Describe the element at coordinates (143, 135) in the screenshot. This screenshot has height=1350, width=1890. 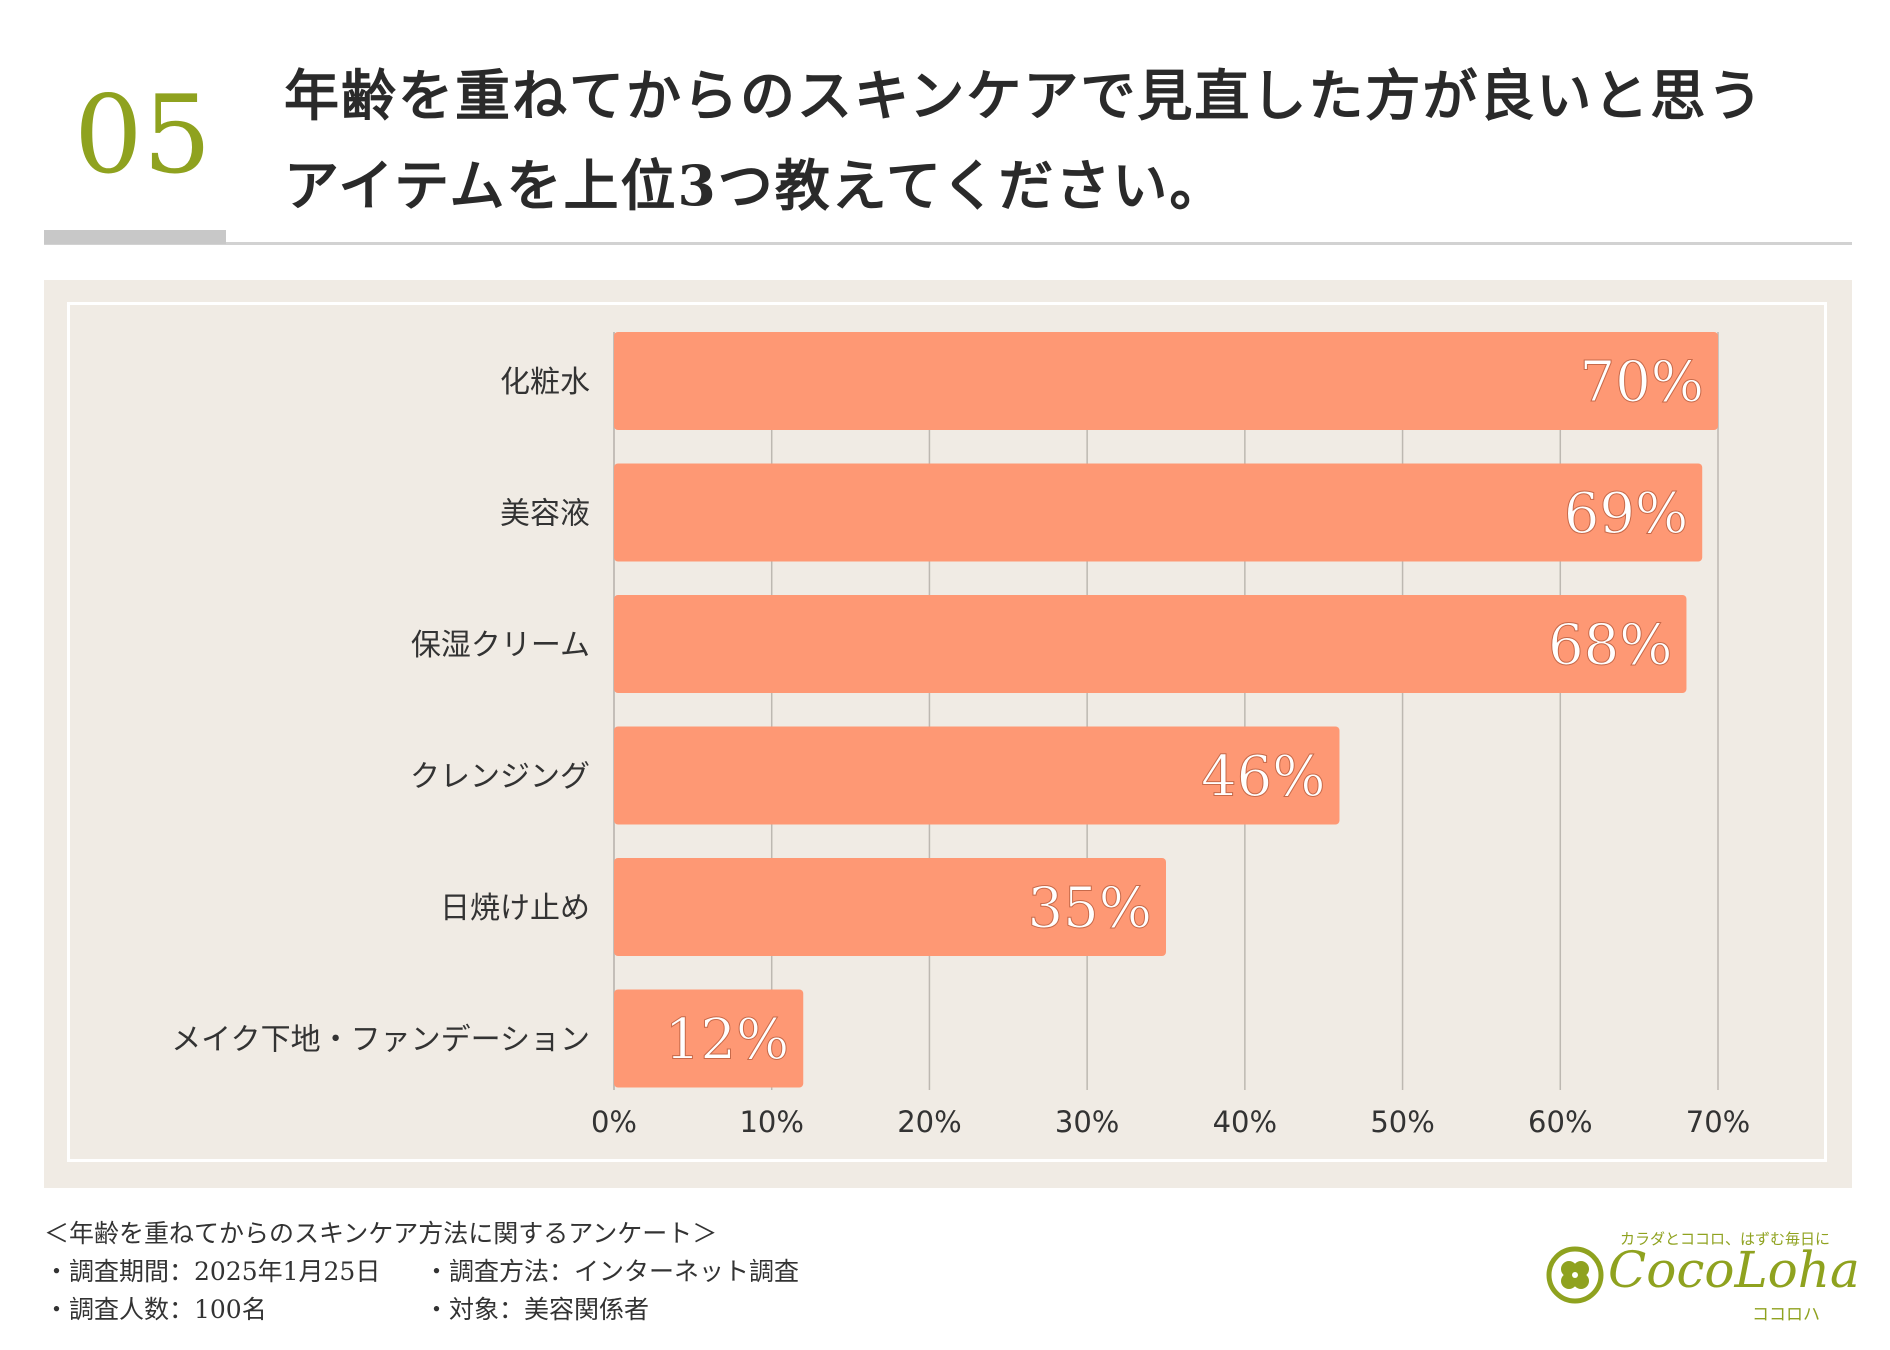
I see `question-number: 05` at that location.